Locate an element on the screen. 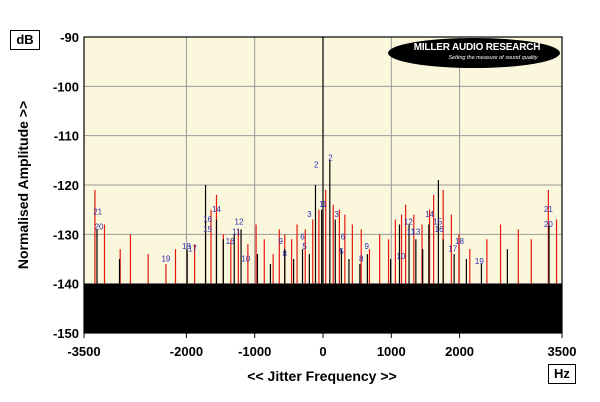 The height and width of the screenshot is (402, 600). harmonic-label-37: 21 is located at coordinates (548, 209).